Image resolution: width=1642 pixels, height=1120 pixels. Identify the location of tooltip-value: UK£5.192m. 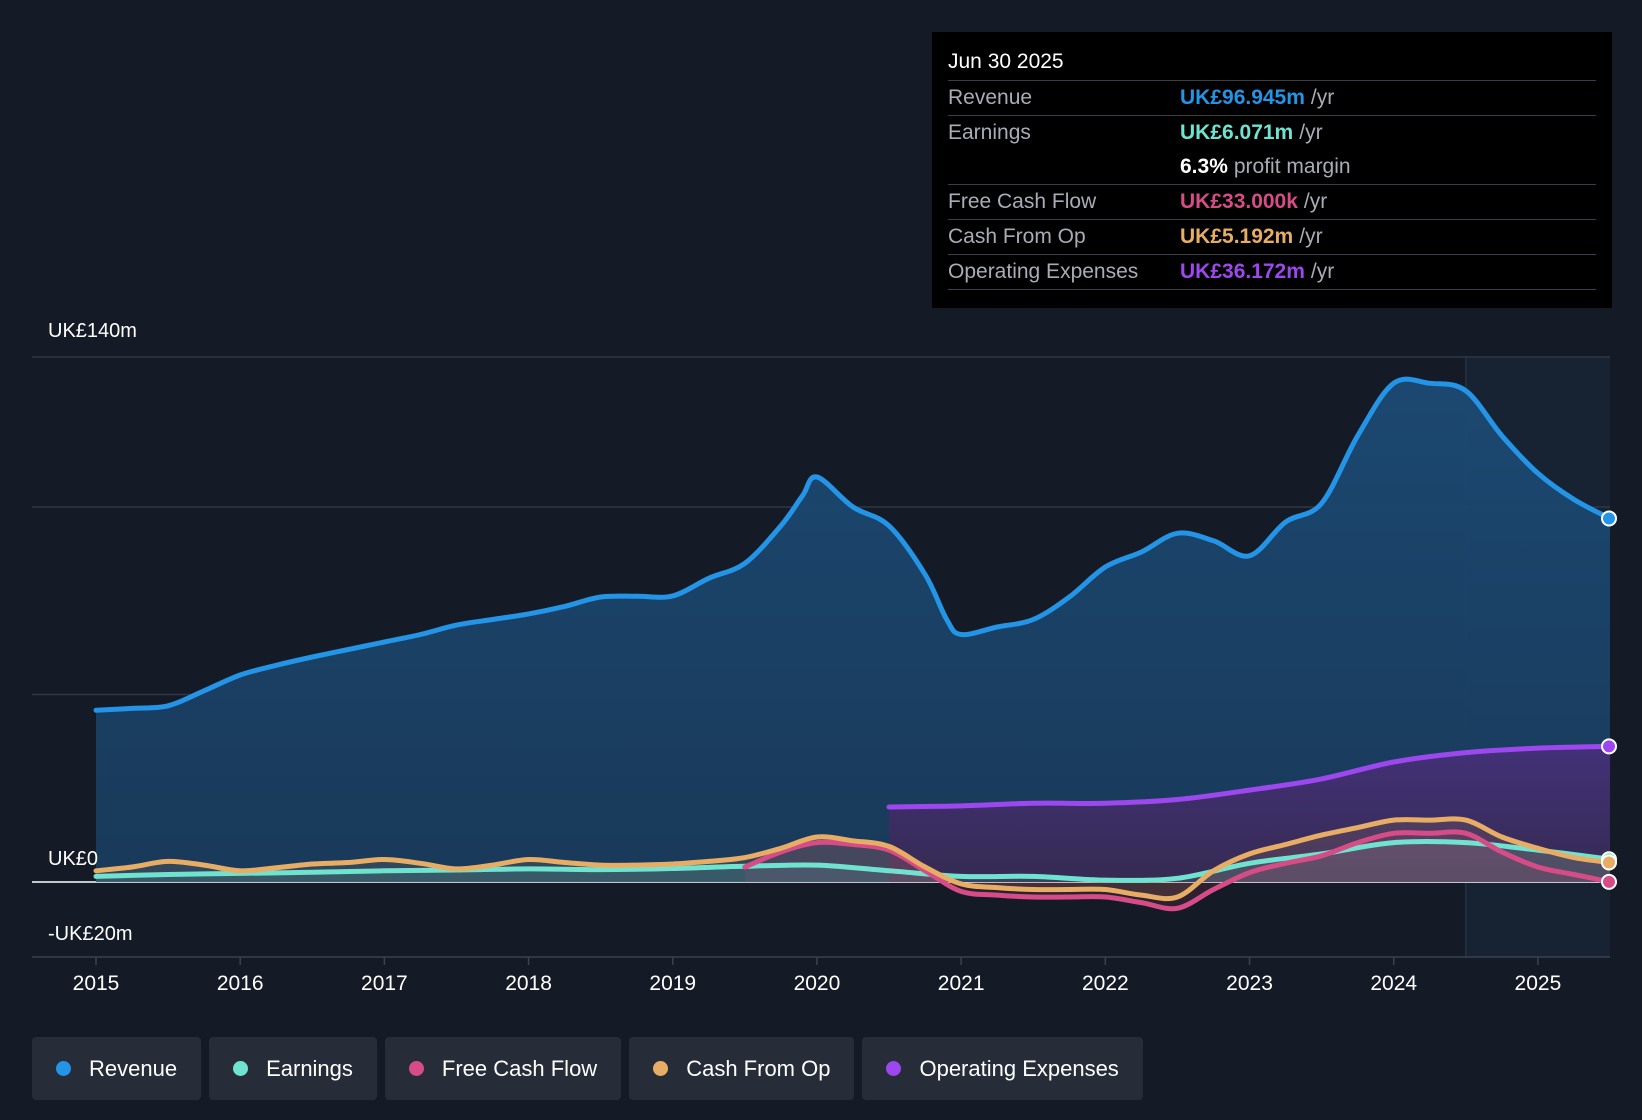
(1237, 236).